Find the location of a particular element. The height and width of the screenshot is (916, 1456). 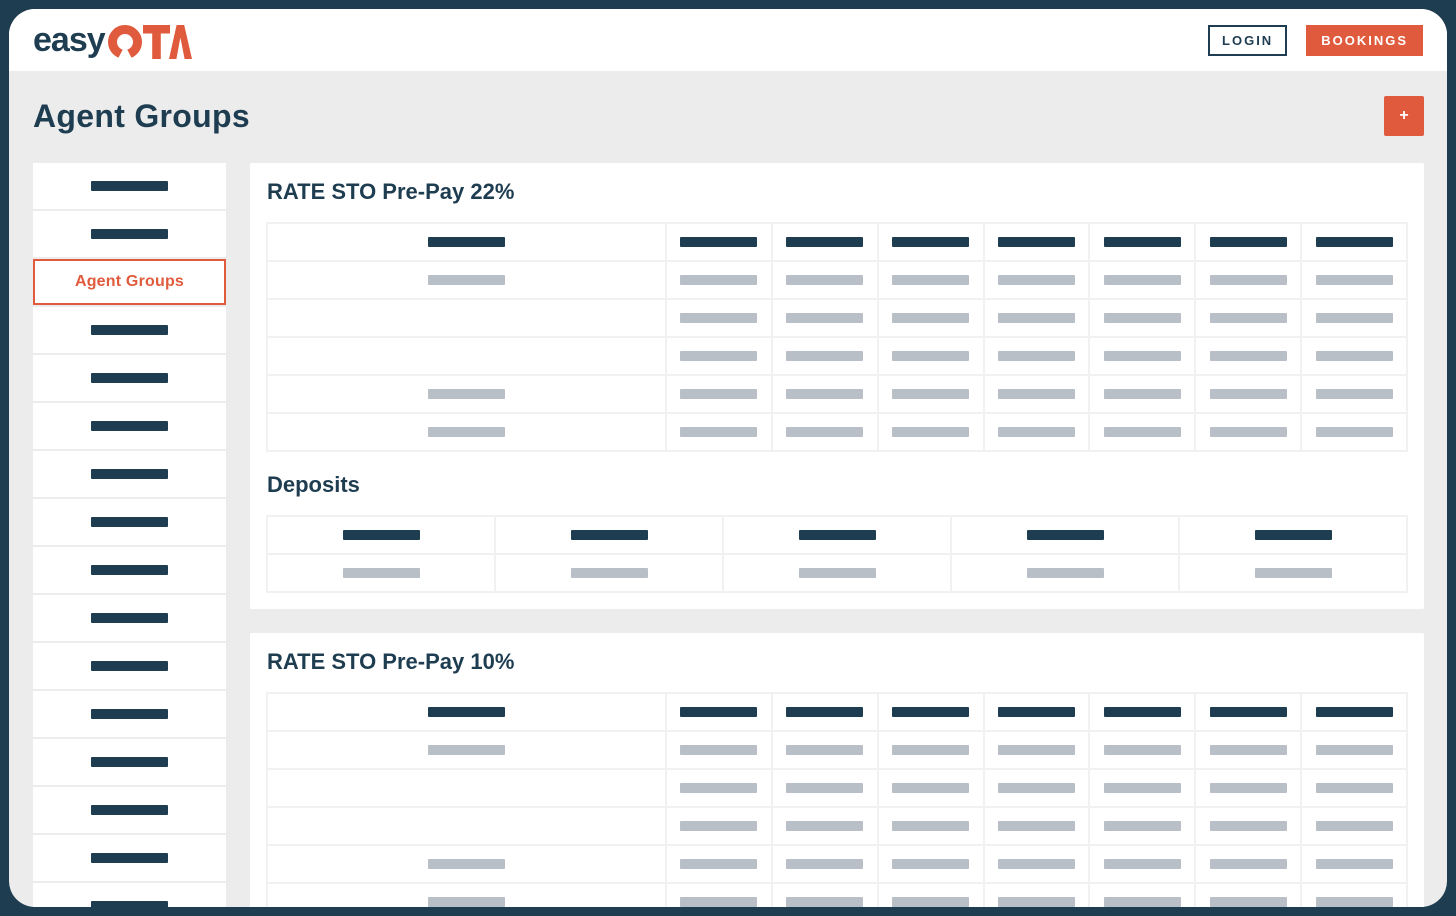

deposits-table-container is located at coordinates (837, 554).